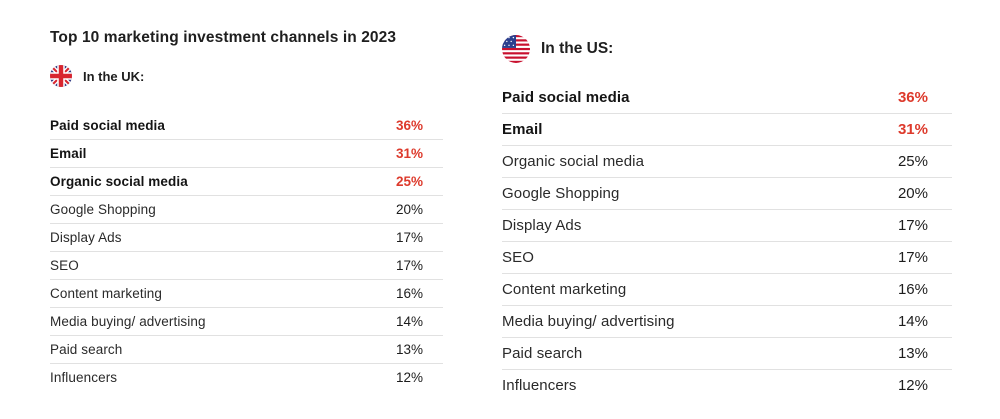 The height and width of the screenshot is (419, 1000). What do you see at coordinates (61, 76) in the screenshot?
I see `uk-flag-icon` at bounding box center [61, 76].